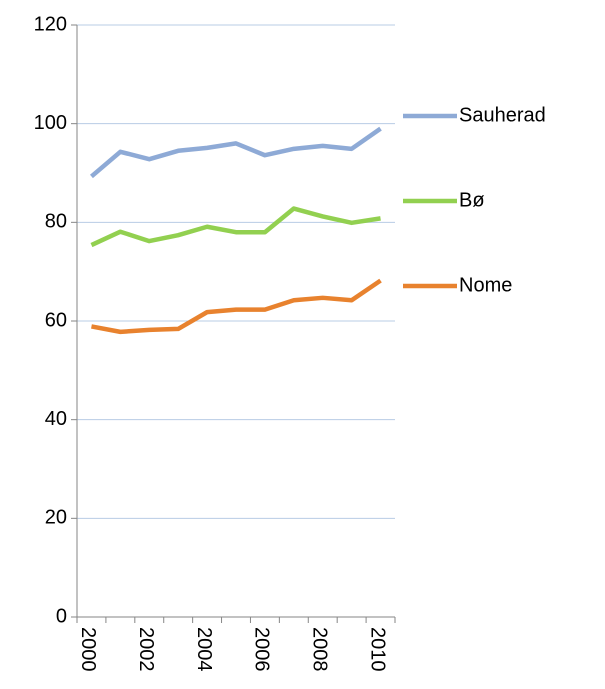 The image size is (605, 689). Describe the element at coordinates (204, 649) in the screenshot. I see `x-tick-label: 2004` at that location.